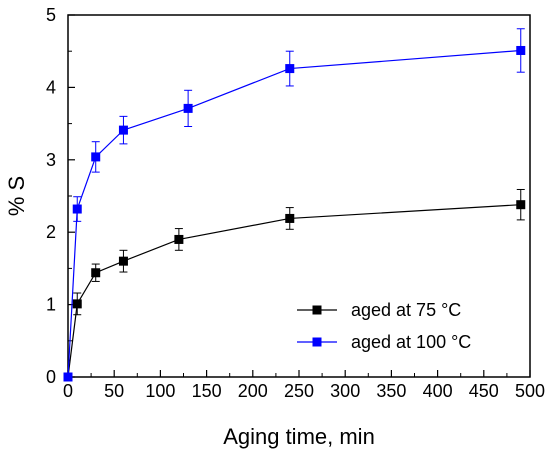 This screenshot has width=550, height=451. What do you see at coordinates (299, 436) in the screenshot?
I see `x-axis-title: Aging time, min` at bounding box center [299, 436].